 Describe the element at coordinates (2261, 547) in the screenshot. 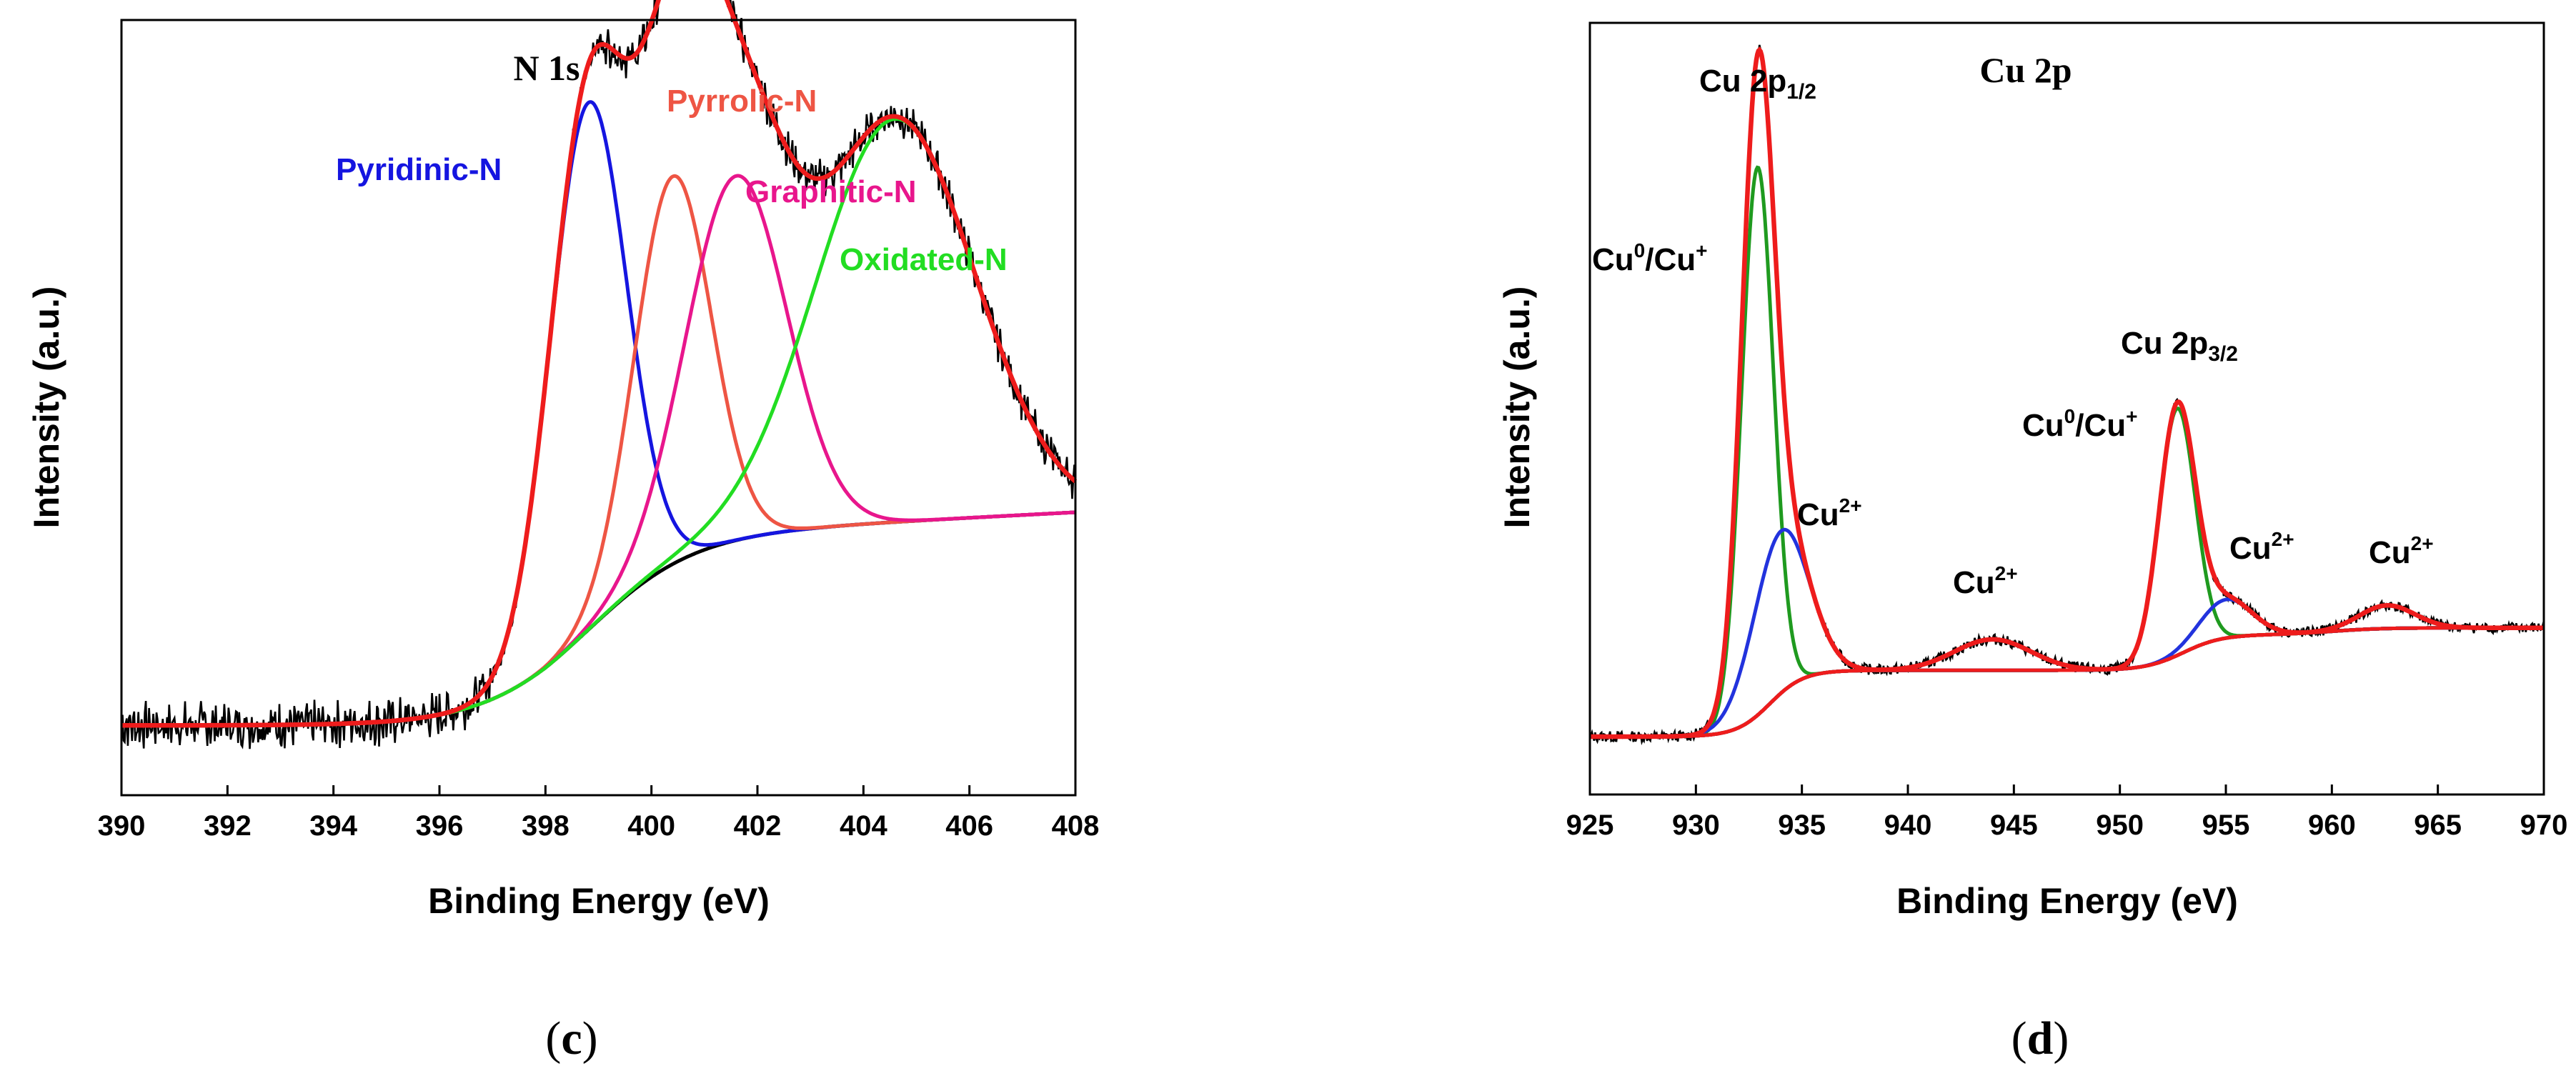

I see `d-label-cu2plus-3: Cu2+` at that location.